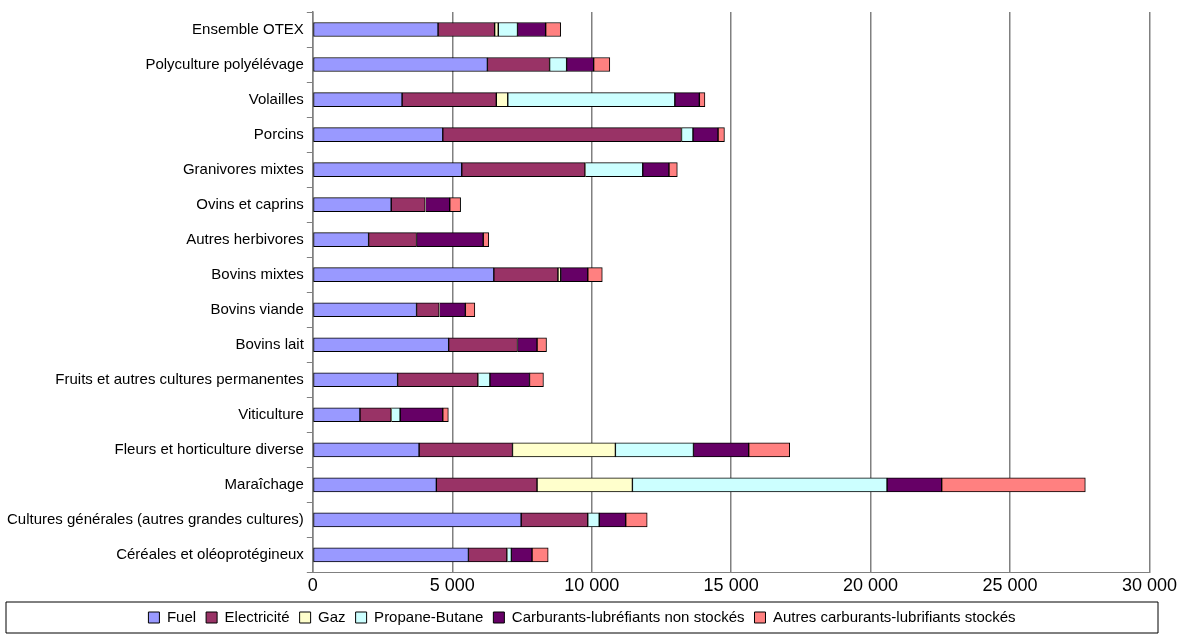 This screenshot has width=1180, height=635. Describe the element at coordinates (248, 28) in the screenshot. I see `y-tick-label: Ensemble OTEX` at that location.